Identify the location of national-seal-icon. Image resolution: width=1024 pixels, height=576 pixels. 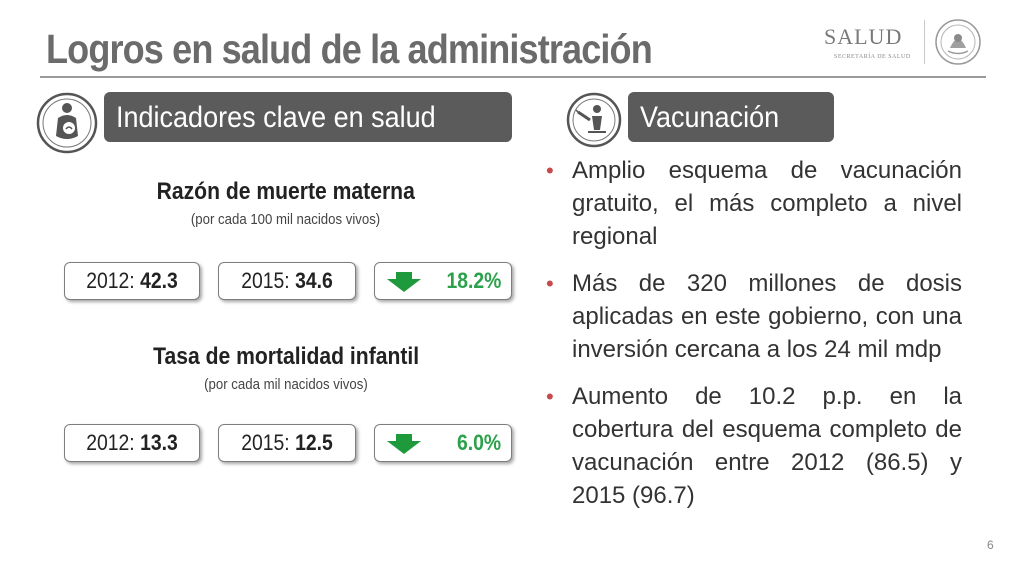
(958, 42).